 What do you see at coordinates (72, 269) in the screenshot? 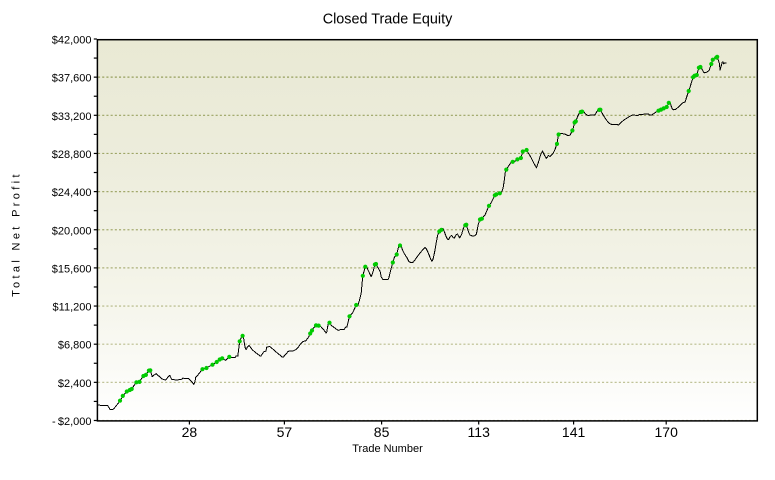
I see `svg-text: $15,600` at bounding box center [72, 269].